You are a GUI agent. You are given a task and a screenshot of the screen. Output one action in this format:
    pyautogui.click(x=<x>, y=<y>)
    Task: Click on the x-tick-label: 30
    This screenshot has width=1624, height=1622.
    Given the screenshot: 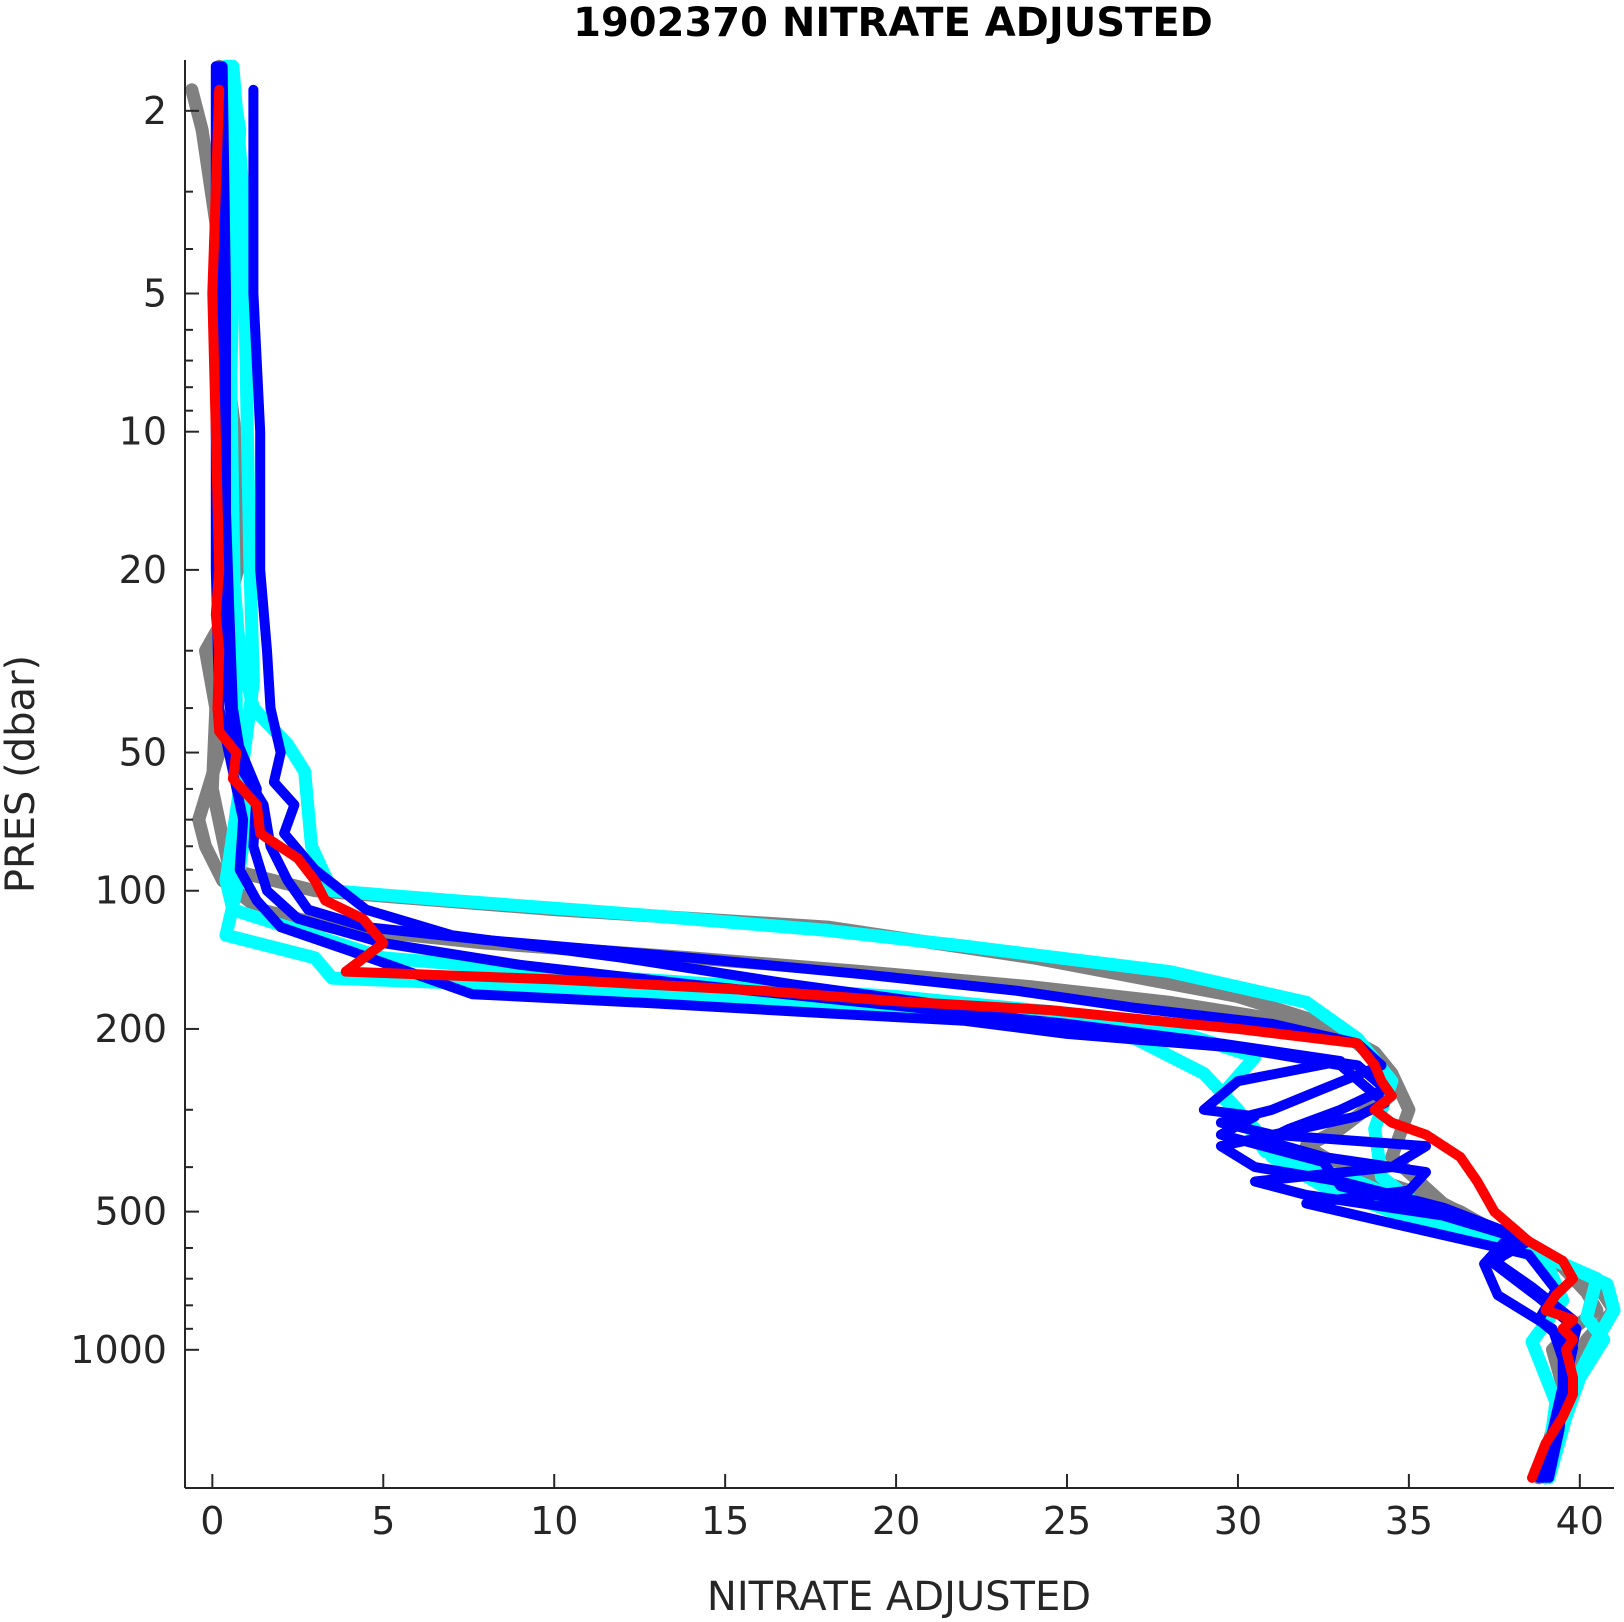 What is the action you would take?
    pyautogui.click(x=1238, y=1521)
    